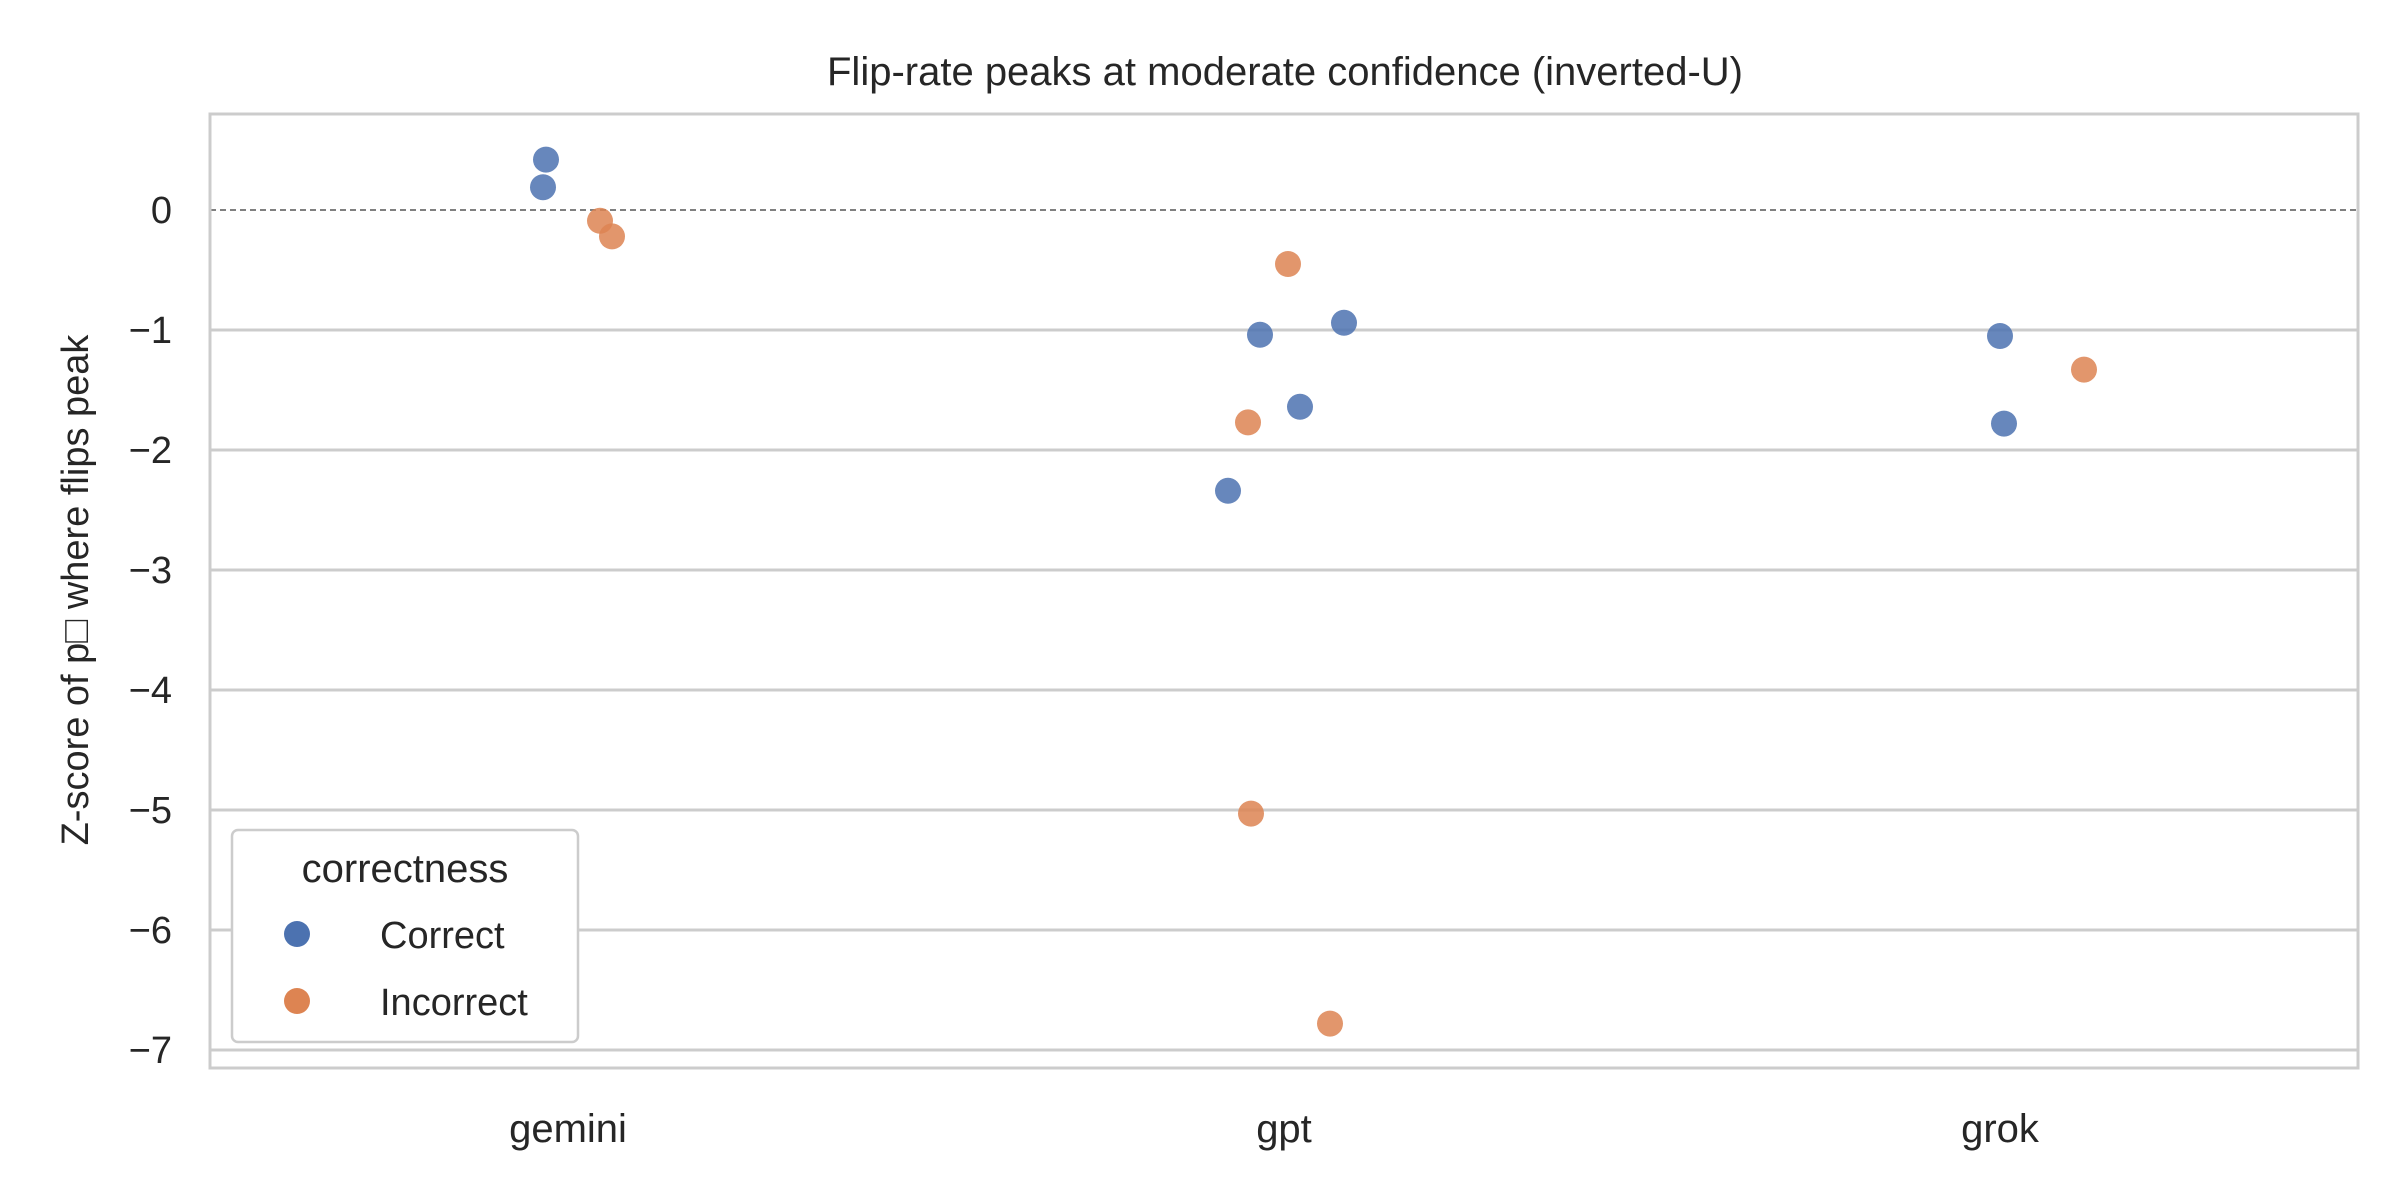  I want to click on y-tick-label: −6, so click(150, 931).